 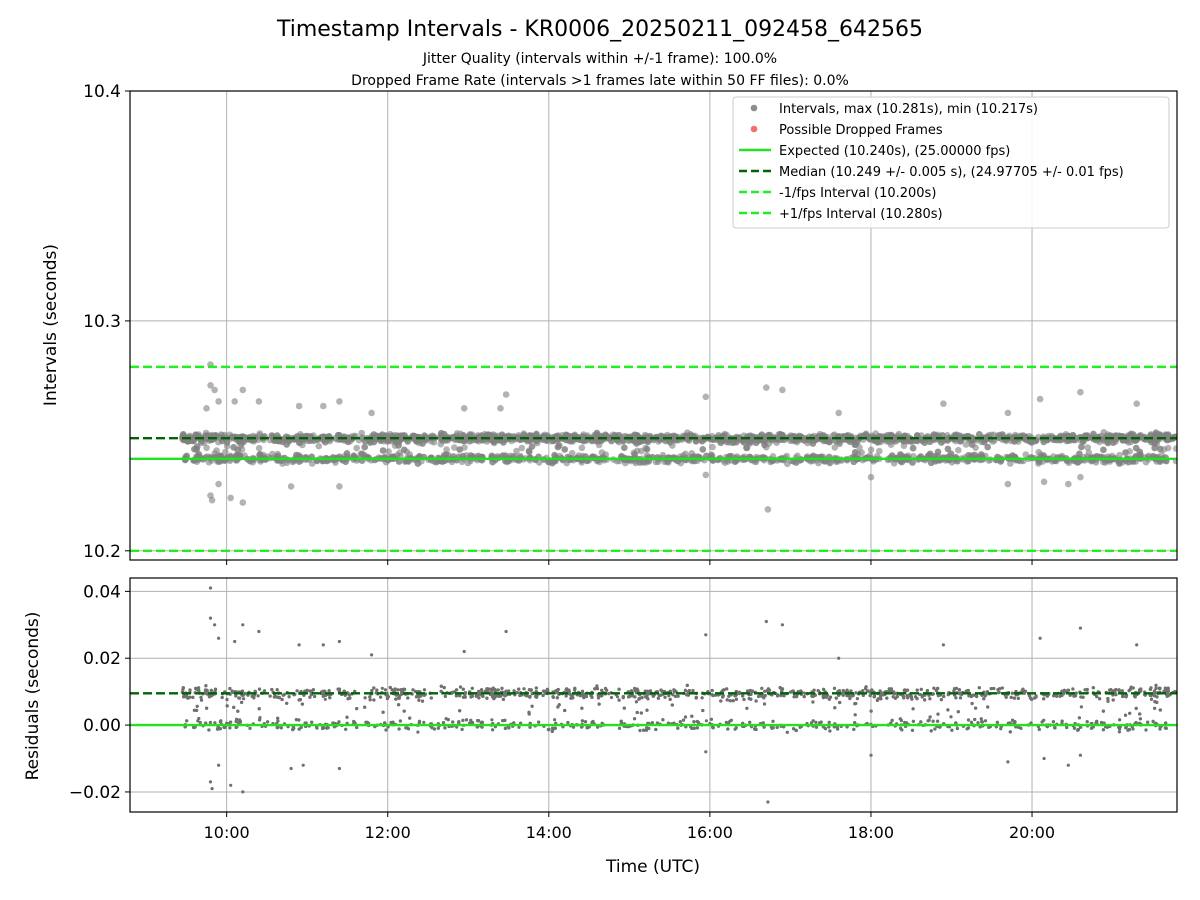 I want to click on y-tick-label: 10.3, so click(x=102, y=322).